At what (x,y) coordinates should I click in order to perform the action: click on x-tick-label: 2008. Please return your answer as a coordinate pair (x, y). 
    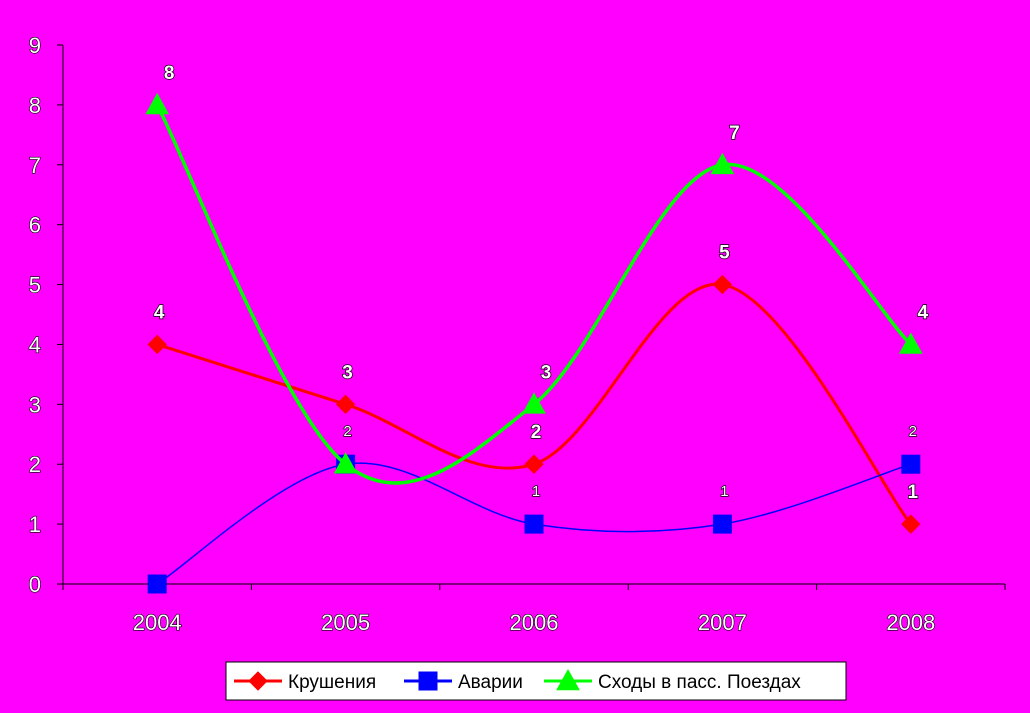
    Looking at the image, I should click on (910, 622).